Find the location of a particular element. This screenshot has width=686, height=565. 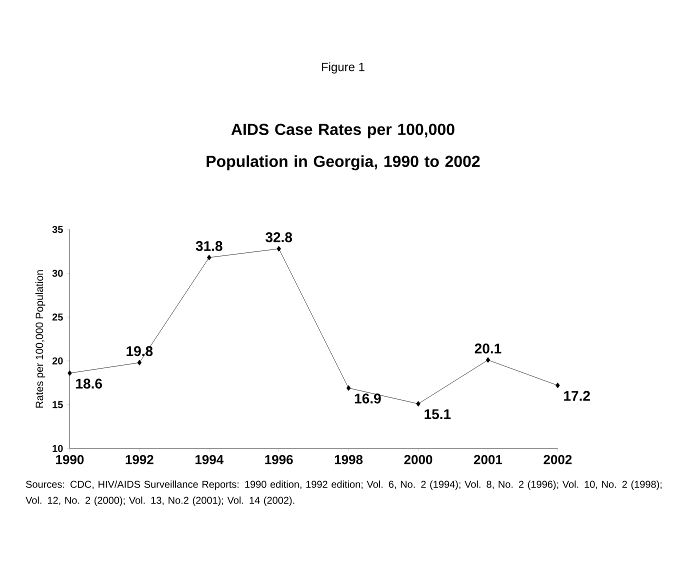

source-note: Sources: CDC, HIV/AIDS Surveillance Reports: 1990 edition, 1992 edition; Vol. 6, No. 2 (1994); Vol. 8, No. 2 (1996); Vol. 10, No. 2 (1998); Vol. 12, No. 2 (2000); Vol. 13, No.2 (2001); Vol. 14 (2002). is located at coordinates (344, 493).